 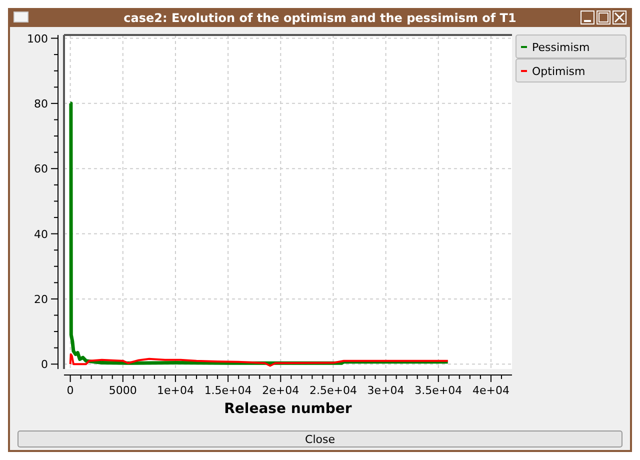 What do you see at coordinates (175, 390) in the screenshot?
I see `x-tick-label: 1e+04` at bounding box center [175, 390].